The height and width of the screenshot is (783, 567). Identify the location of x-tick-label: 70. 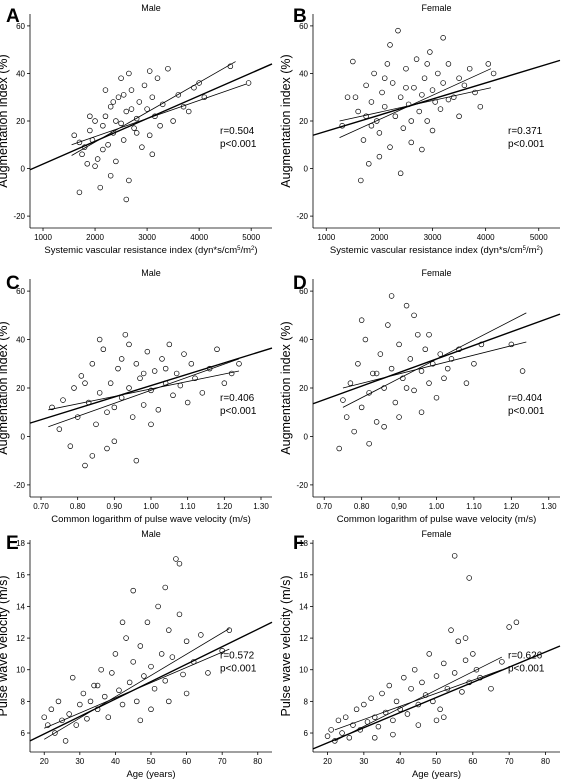
(222, 761).